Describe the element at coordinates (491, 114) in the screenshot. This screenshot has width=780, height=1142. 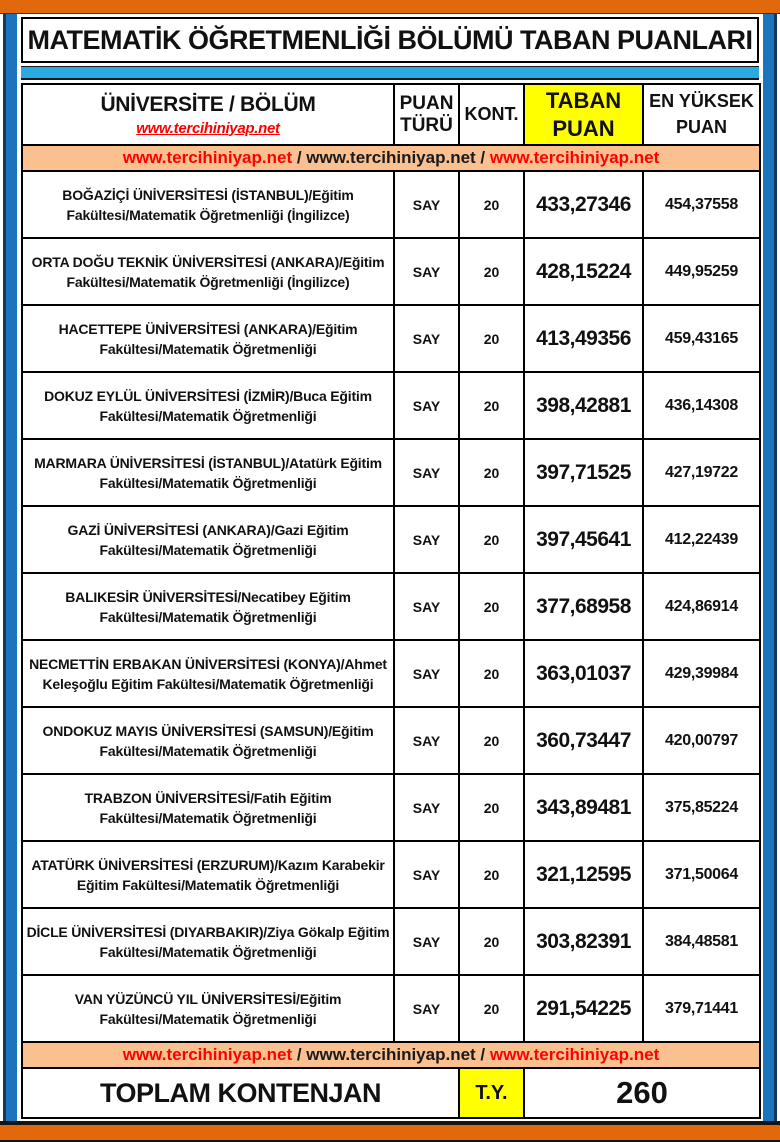
I see `col-header-quota: KONT.` at that location.